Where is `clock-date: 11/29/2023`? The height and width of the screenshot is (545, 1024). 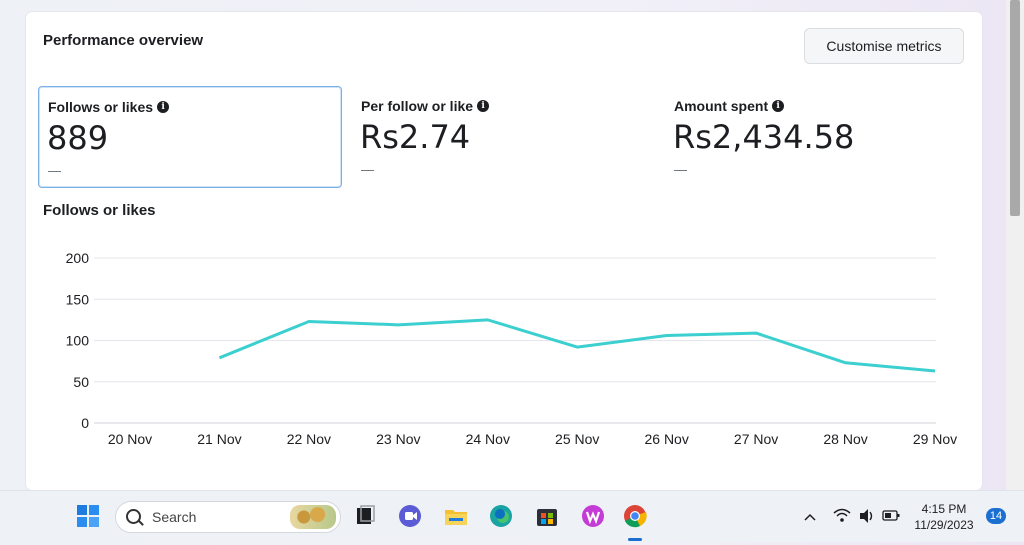
clock-date: 11/29/2023 is located at coordinates (944, 525).